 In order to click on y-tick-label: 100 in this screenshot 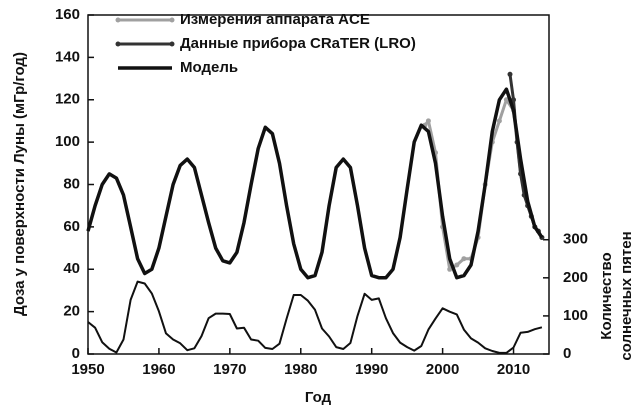, I will do `click(67, 141)`.